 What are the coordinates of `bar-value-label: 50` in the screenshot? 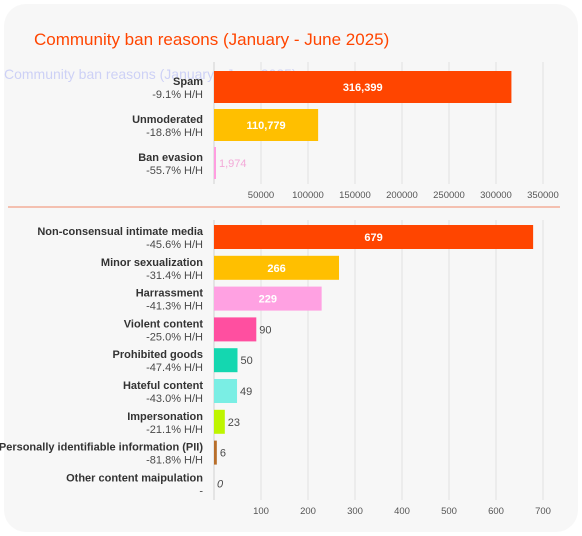 It's located at (247, 361).